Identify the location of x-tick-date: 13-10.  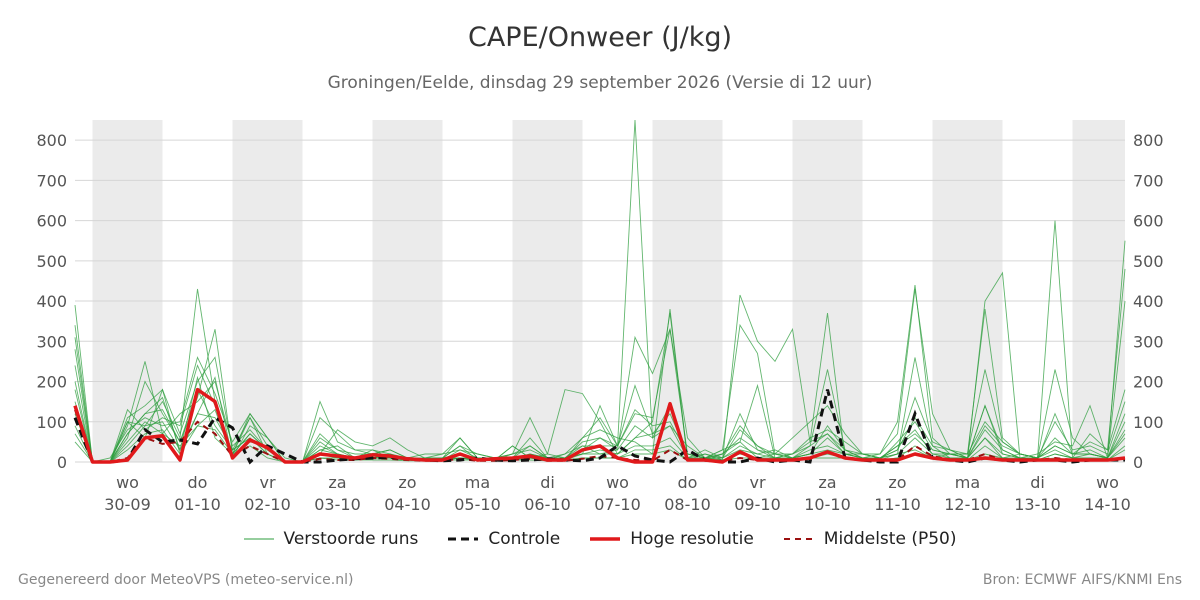
(1037, 504).